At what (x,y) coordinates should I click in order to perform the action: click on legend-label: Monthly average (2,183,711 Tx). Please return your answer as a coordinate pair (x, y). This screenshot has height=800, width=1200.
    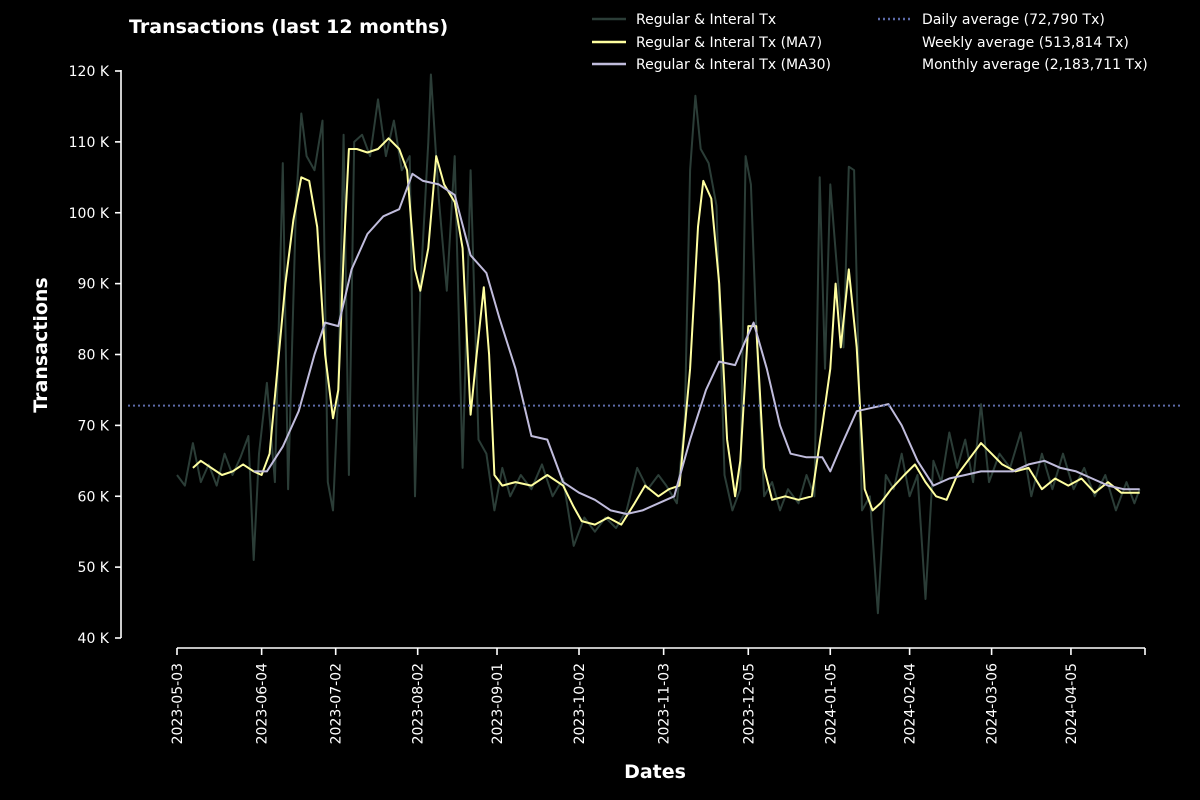
    Looking at the image, I should click on (1035, 65).